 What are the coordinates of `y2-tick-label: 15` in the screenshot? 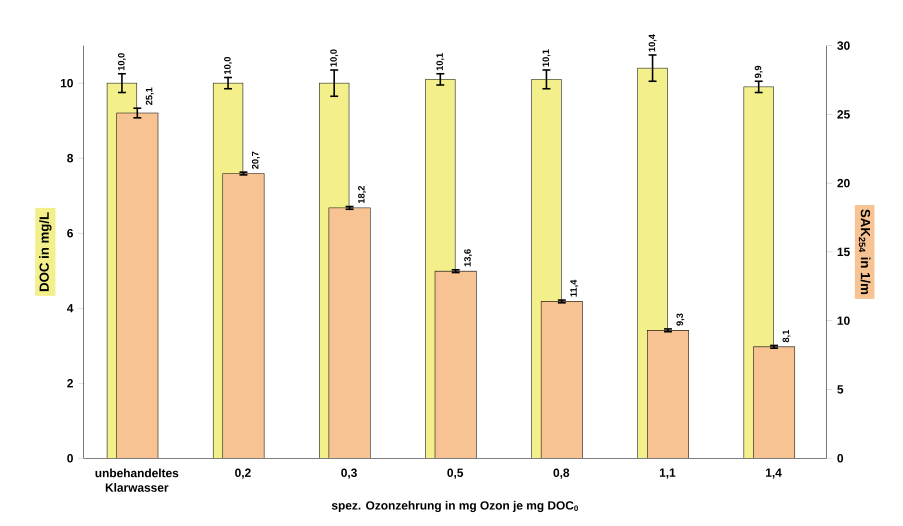 It's located at (844, 252).